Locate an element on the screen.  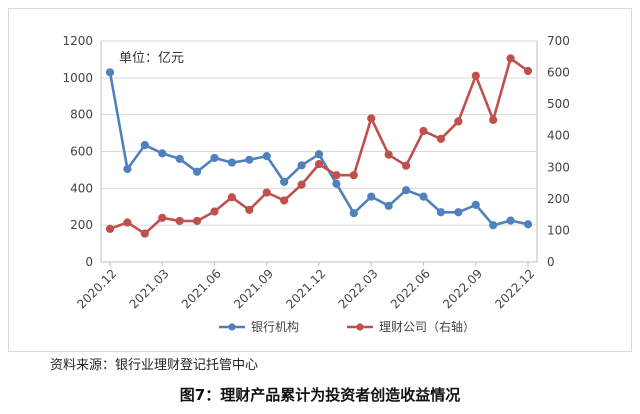
y-right-tick-label: 100 is located at coordinates (558, 230).